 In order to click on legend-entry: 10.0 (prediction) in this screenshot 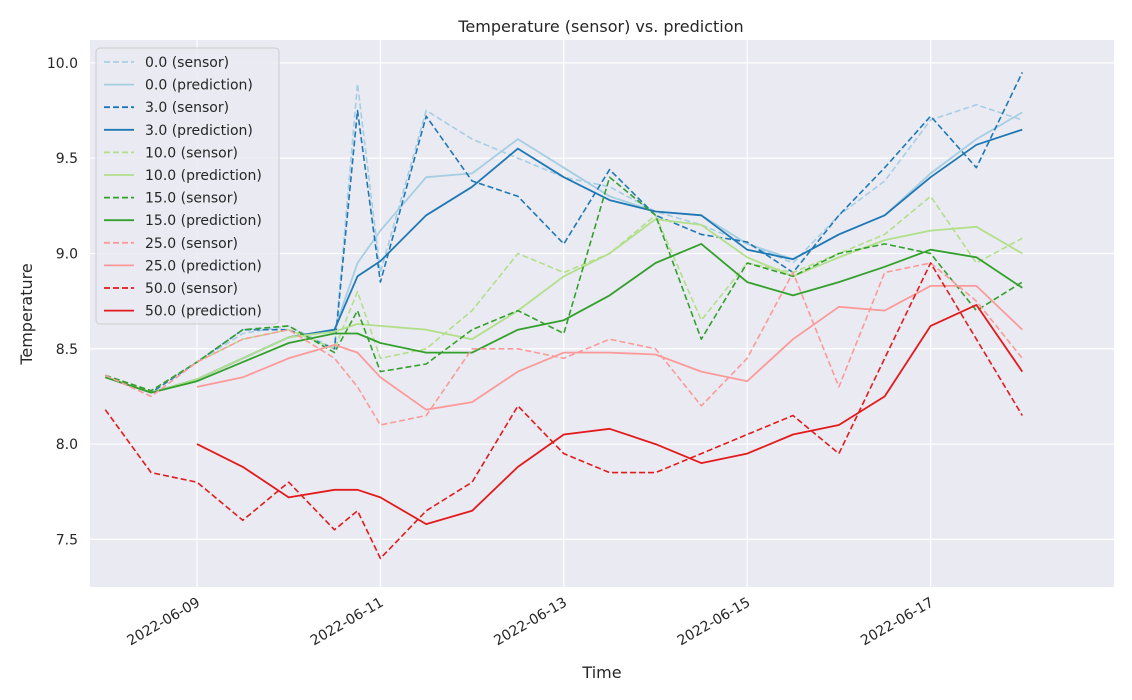, I will do `click(203, 176)`.